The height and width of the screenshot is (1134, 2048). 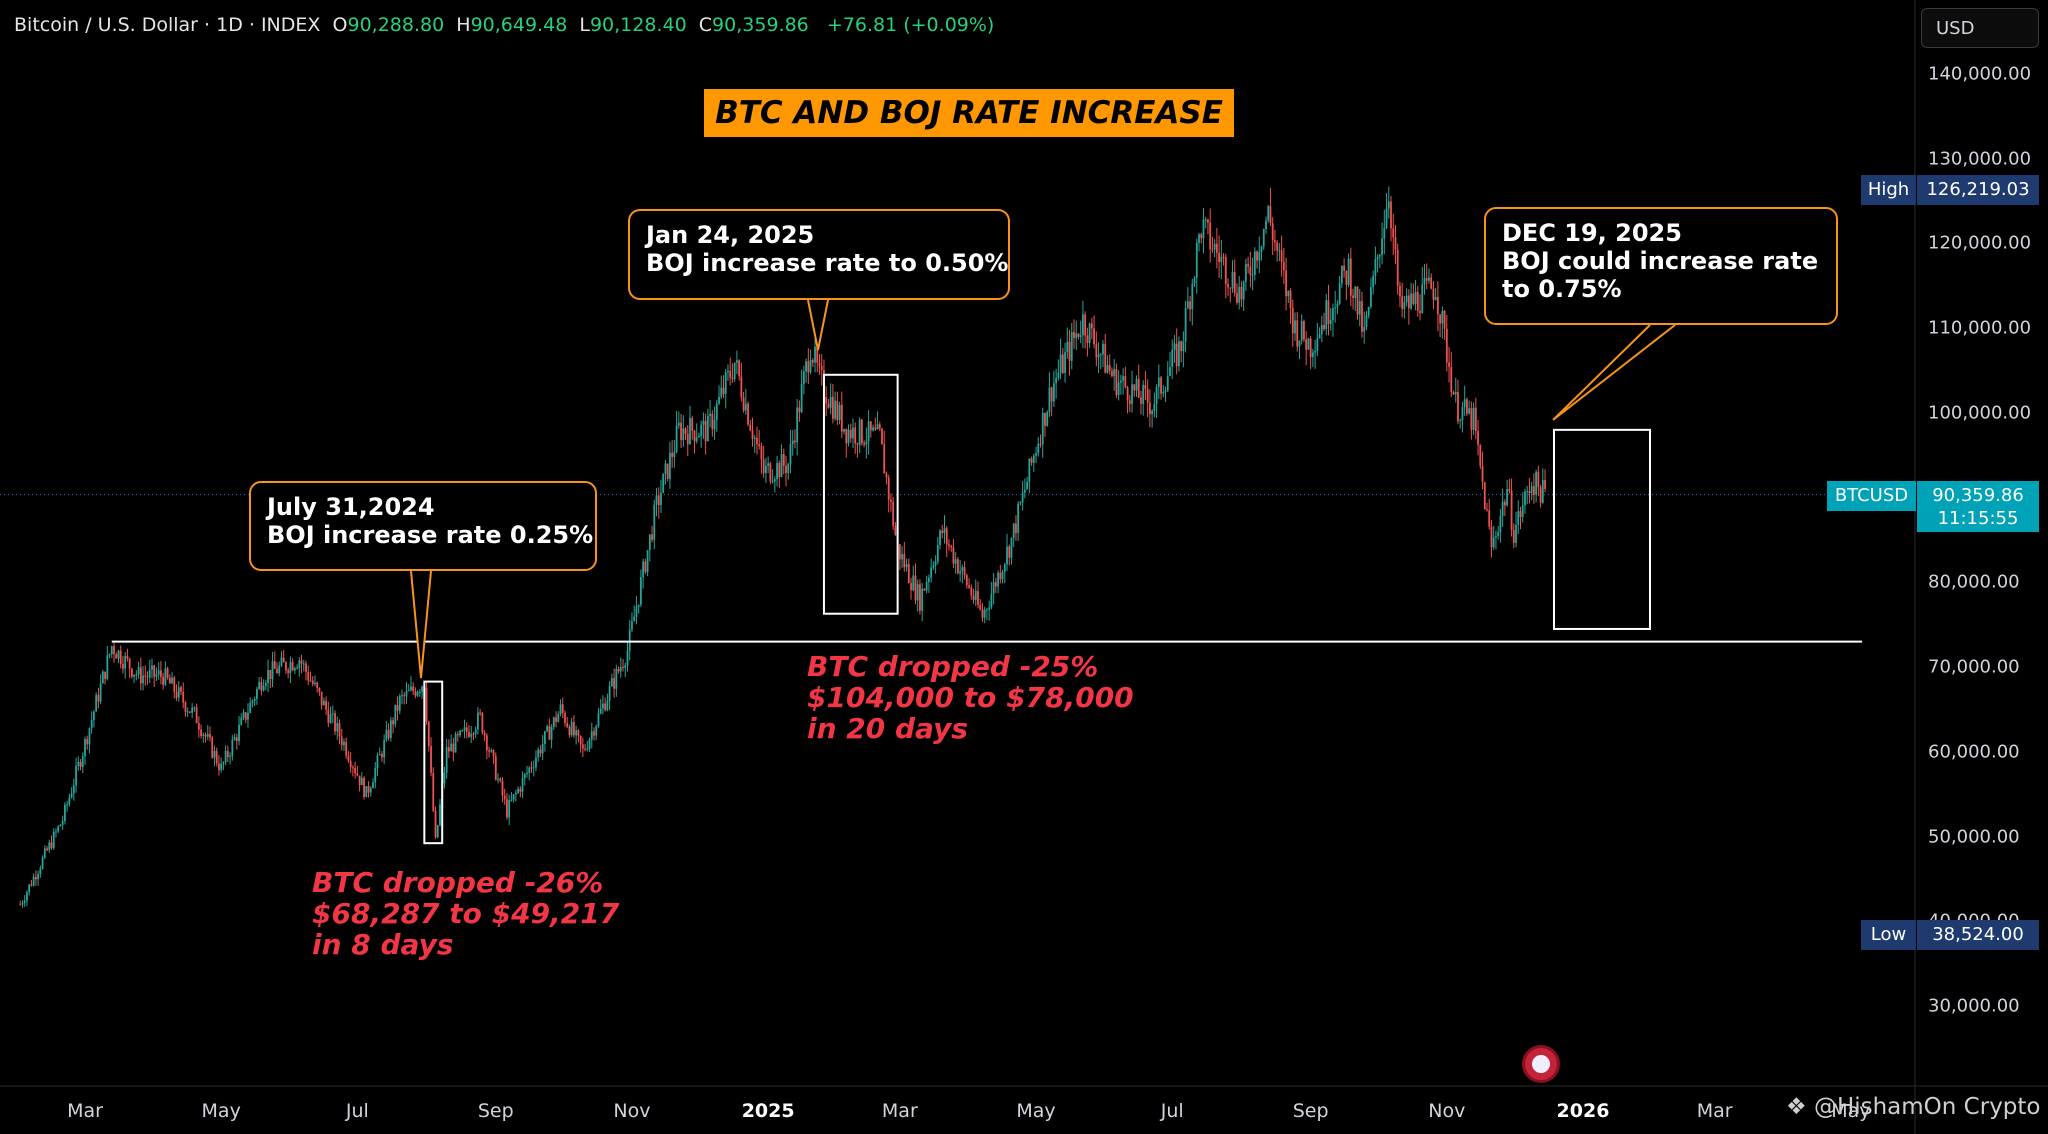 What do you see at coordinates (1980, 28) in the screenshot?
I see `currency-button: USD` at bounding box center [1980, 28].